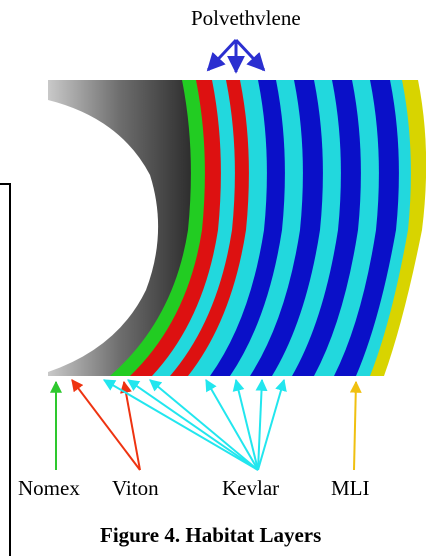 The height and width of the screenshot is (556, 428). I want to click on nomex-label: Nomex, so click(49, 488).